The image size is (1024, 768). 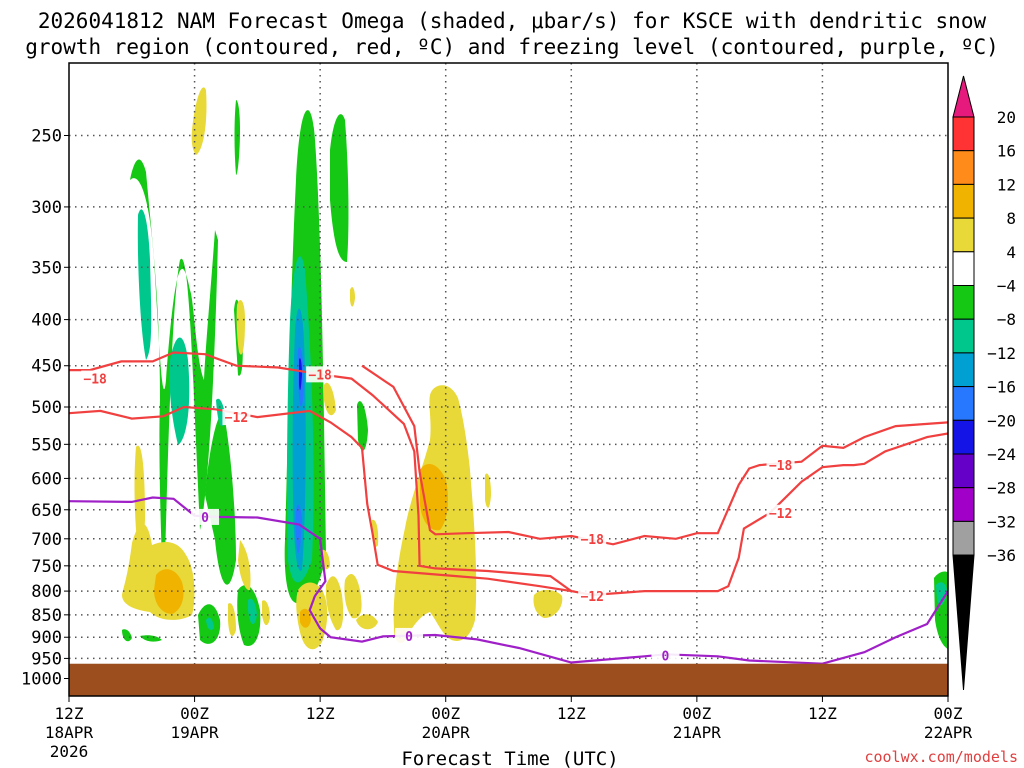 What do you see at coordinates (46, 208) in the screenshot?
I see `y-tick-label: 300` at bounding box center [46, 208].